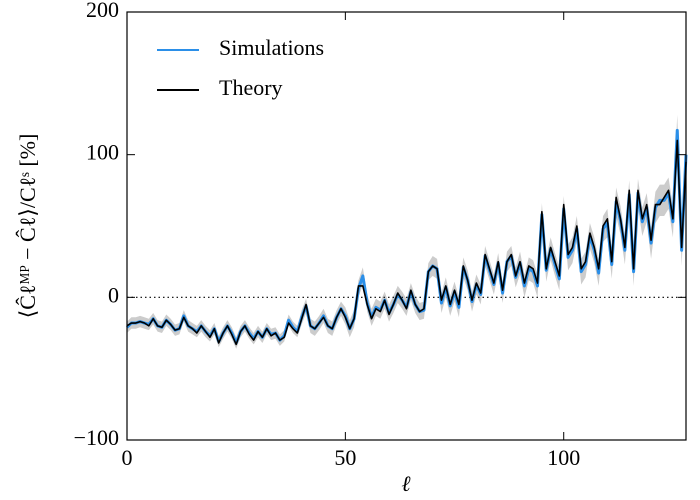 Image resolution: width=700 pixels, height=500 pixels. What do you see at coordinates (563, 457) in the screenshot?
I see `x-tick-label: 100` at bounding box center [563, 457].